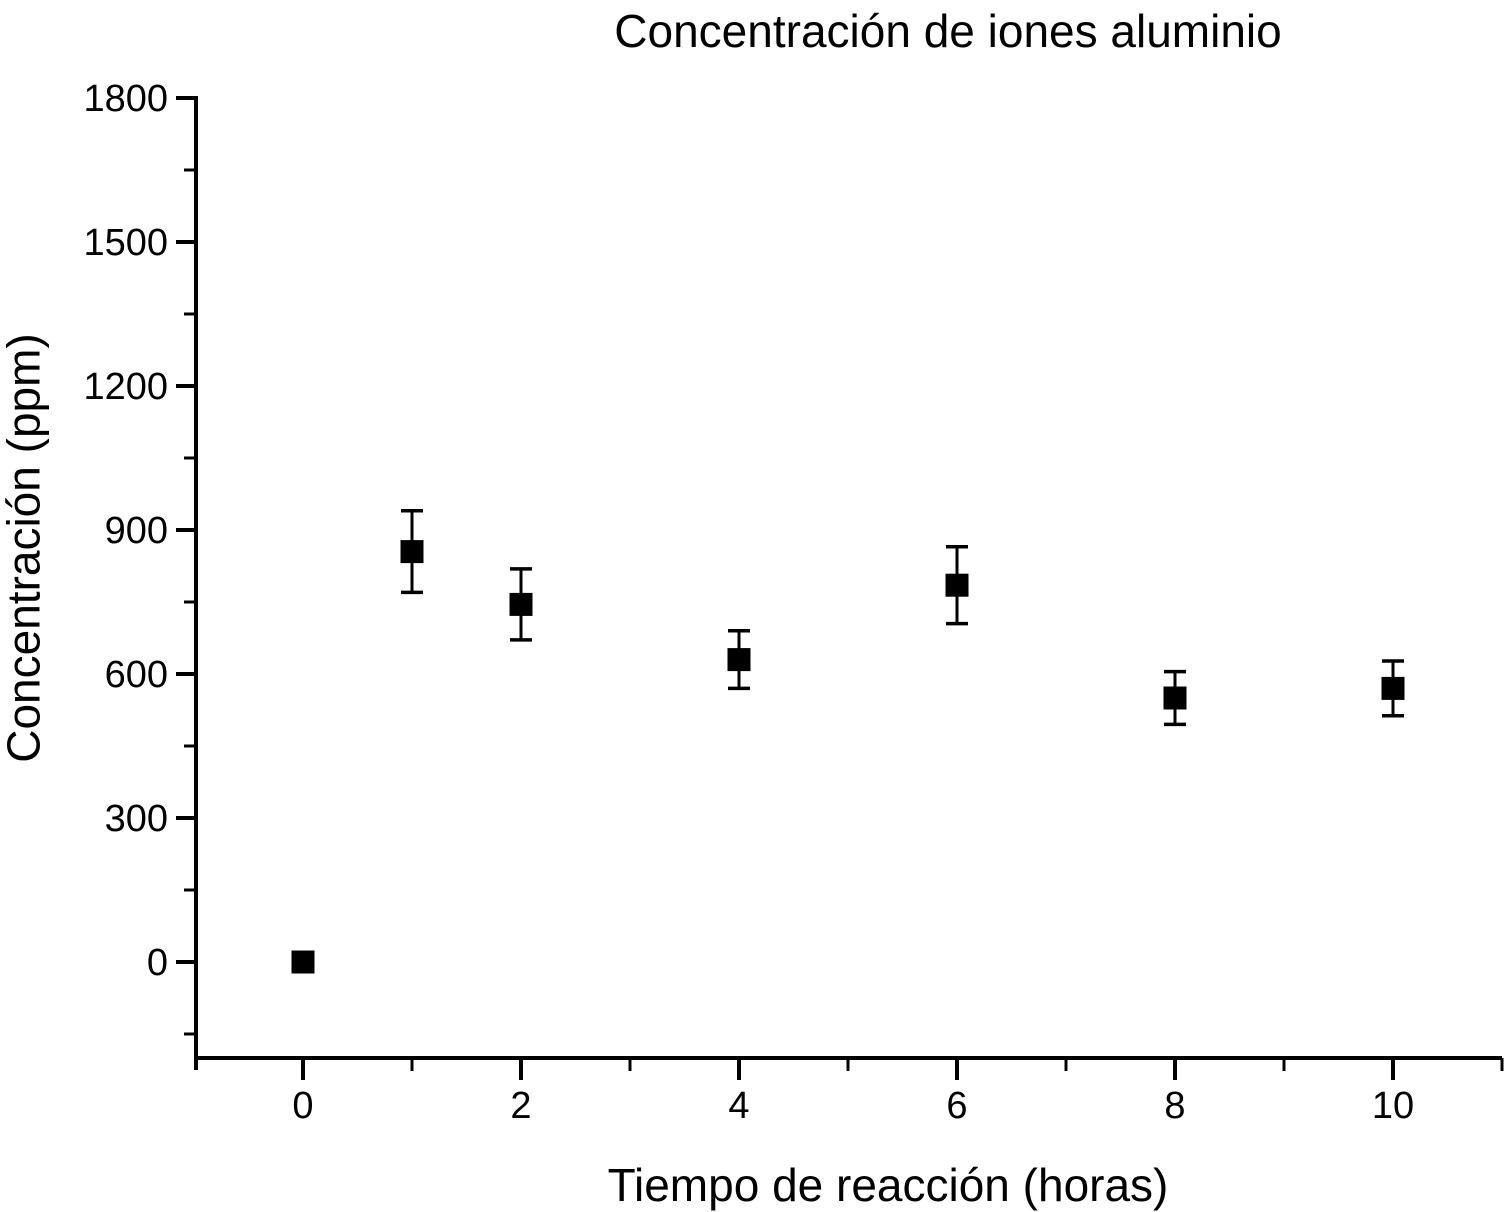 The image size is (1508, 1212). What do you see at coordinates (136, 675) in the screenshot?
I see `y-tick-label: 600` at bounding box center [136, 675].